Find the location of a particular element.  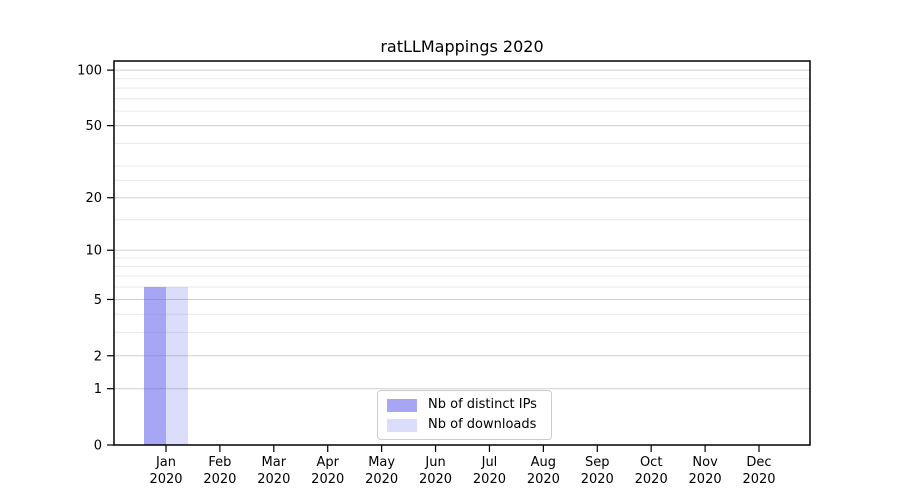

x-tick-label-month: Feb is located at coordinates (219, 462).